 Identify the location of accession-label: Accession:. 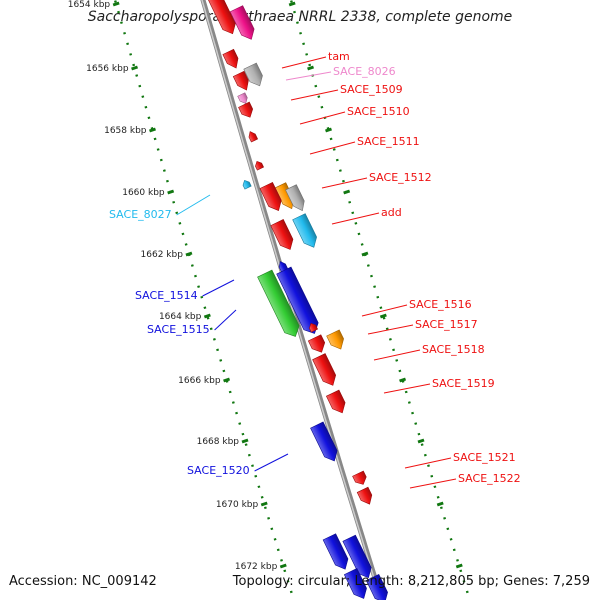
(43, 581).